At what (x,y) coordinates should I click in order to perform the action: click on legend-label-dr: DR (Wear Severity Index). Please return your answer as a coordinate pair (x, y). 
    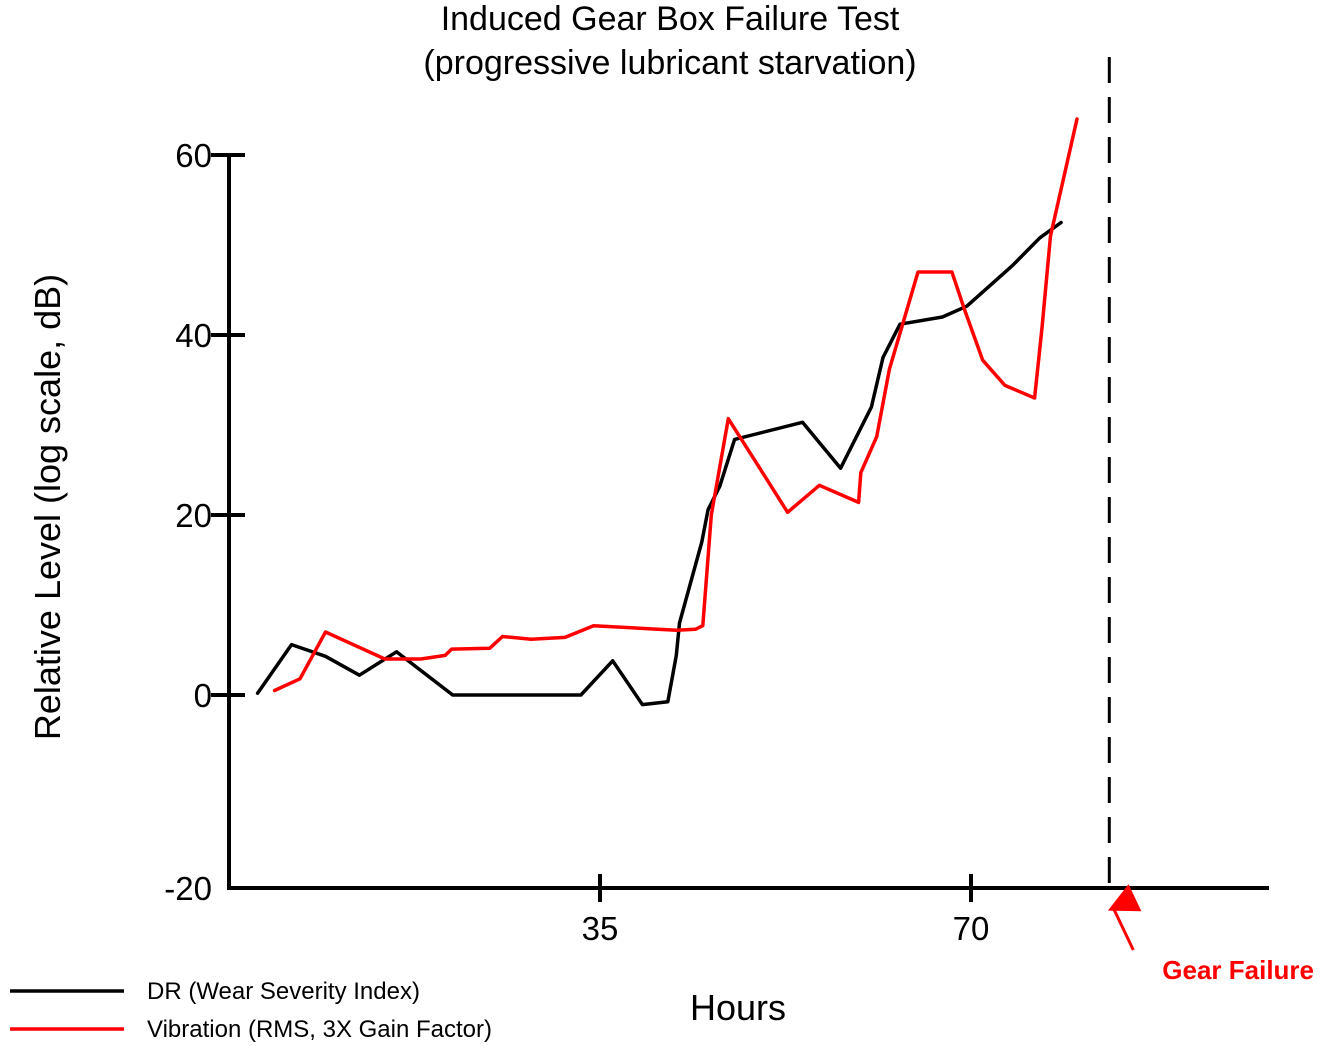
    Looking at the image, I should click on (283, 991).